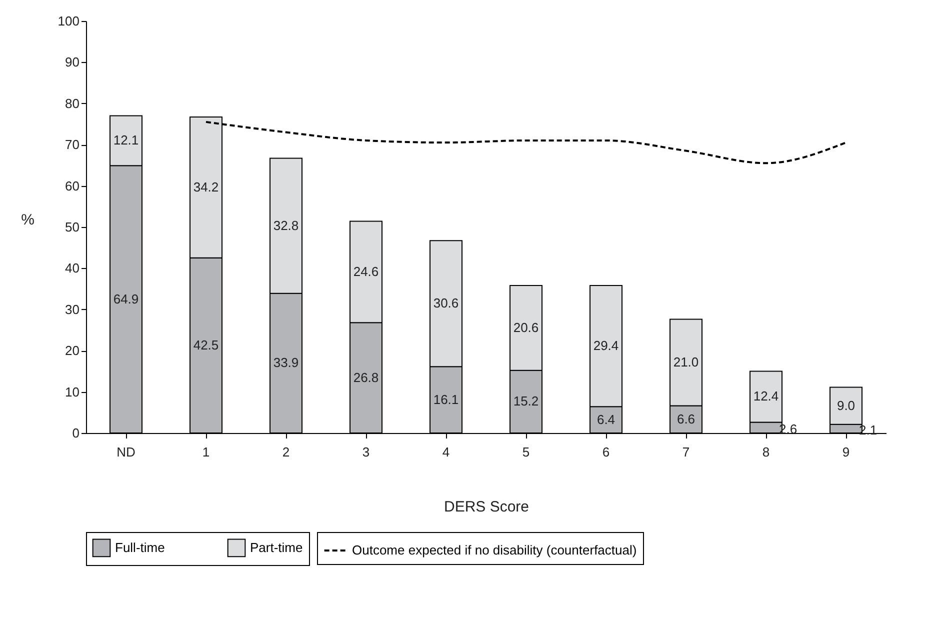 The width and height of the screenshot is (941, 618). What do you see at coordinates (276, 547) in the screenshot?
I see `legend-label: Part-time` at bounding box center [276, 547].